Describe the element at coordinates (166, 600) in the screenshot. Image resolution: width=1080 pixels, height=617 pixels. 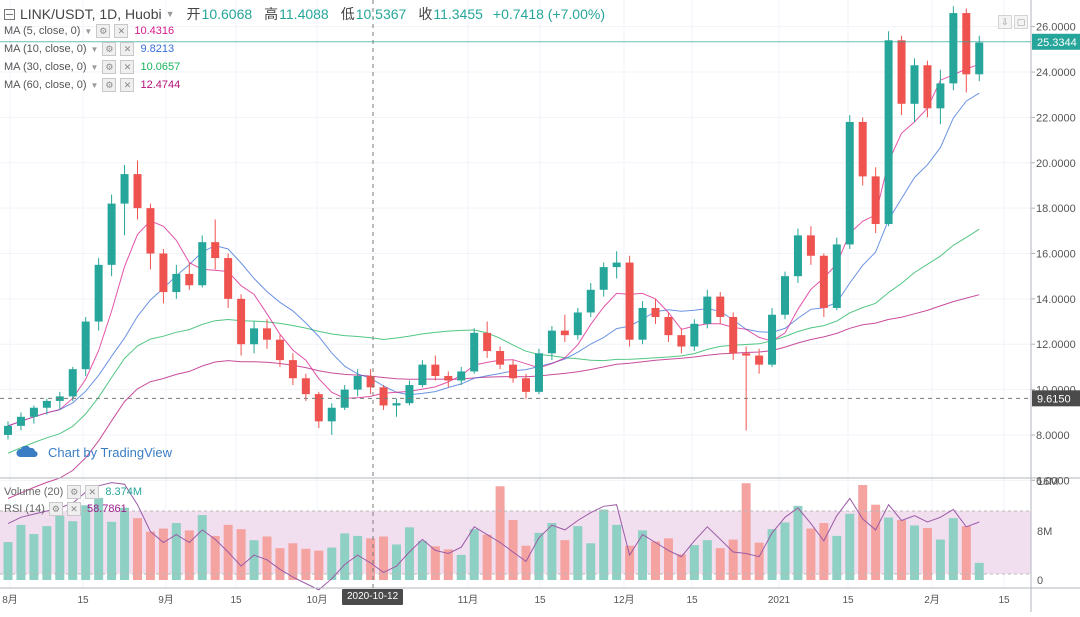
I see `time-tick-label: 9月` at that location.